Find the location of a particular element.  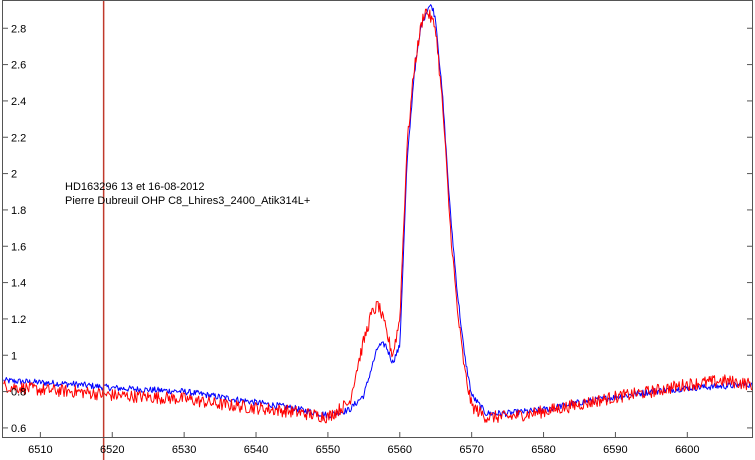

x-tick-label: 6510 is located at coordinates (40, 450).